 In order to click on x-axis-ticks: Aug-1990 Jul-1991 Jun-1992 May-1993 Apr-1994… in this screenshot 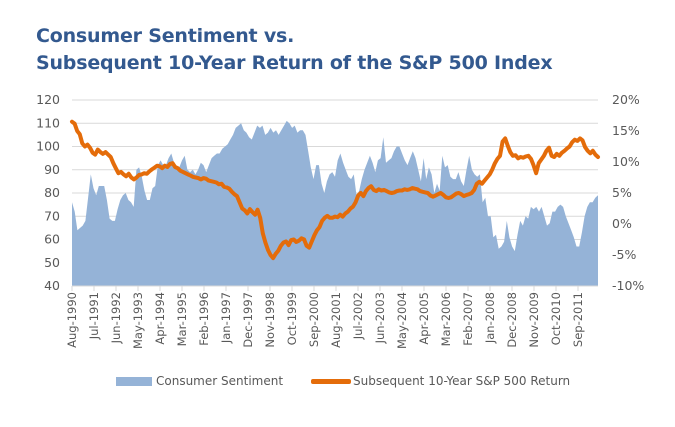, I will do `click(325, 317)`.